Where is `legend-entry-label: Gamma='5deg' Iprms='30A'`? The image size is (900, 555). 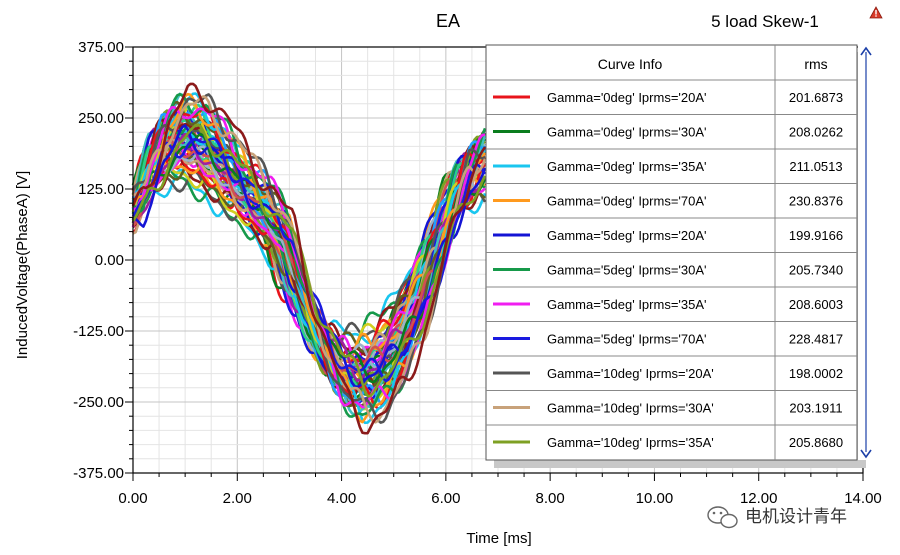
legend-entry-label: Gamma='5deg' Iprms='30A' is located at coordinates (627, 270).